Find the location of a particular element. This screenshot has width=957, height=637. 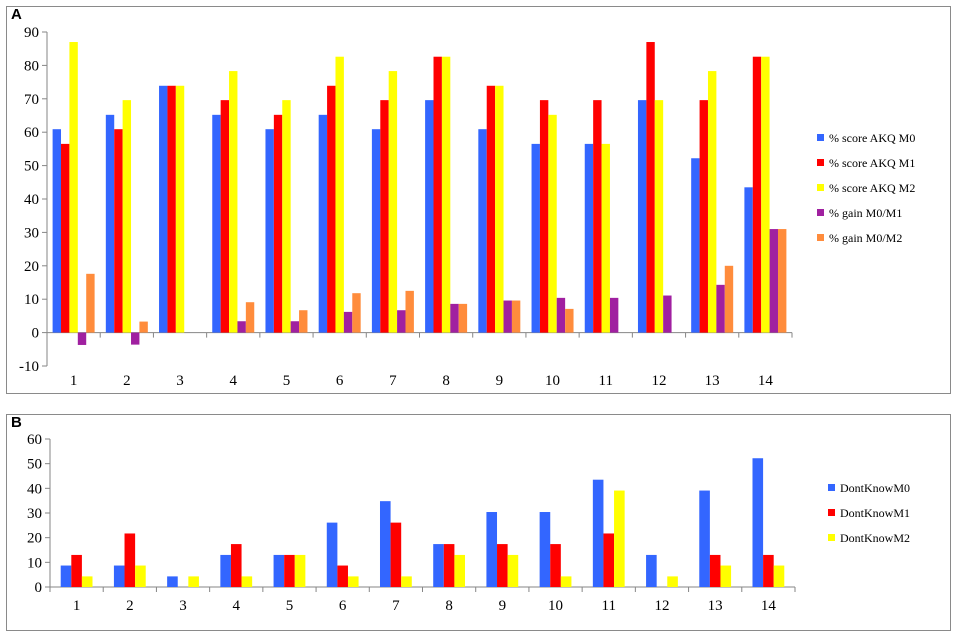

y-tick-label: 0 is located at coordinates (39, 588).